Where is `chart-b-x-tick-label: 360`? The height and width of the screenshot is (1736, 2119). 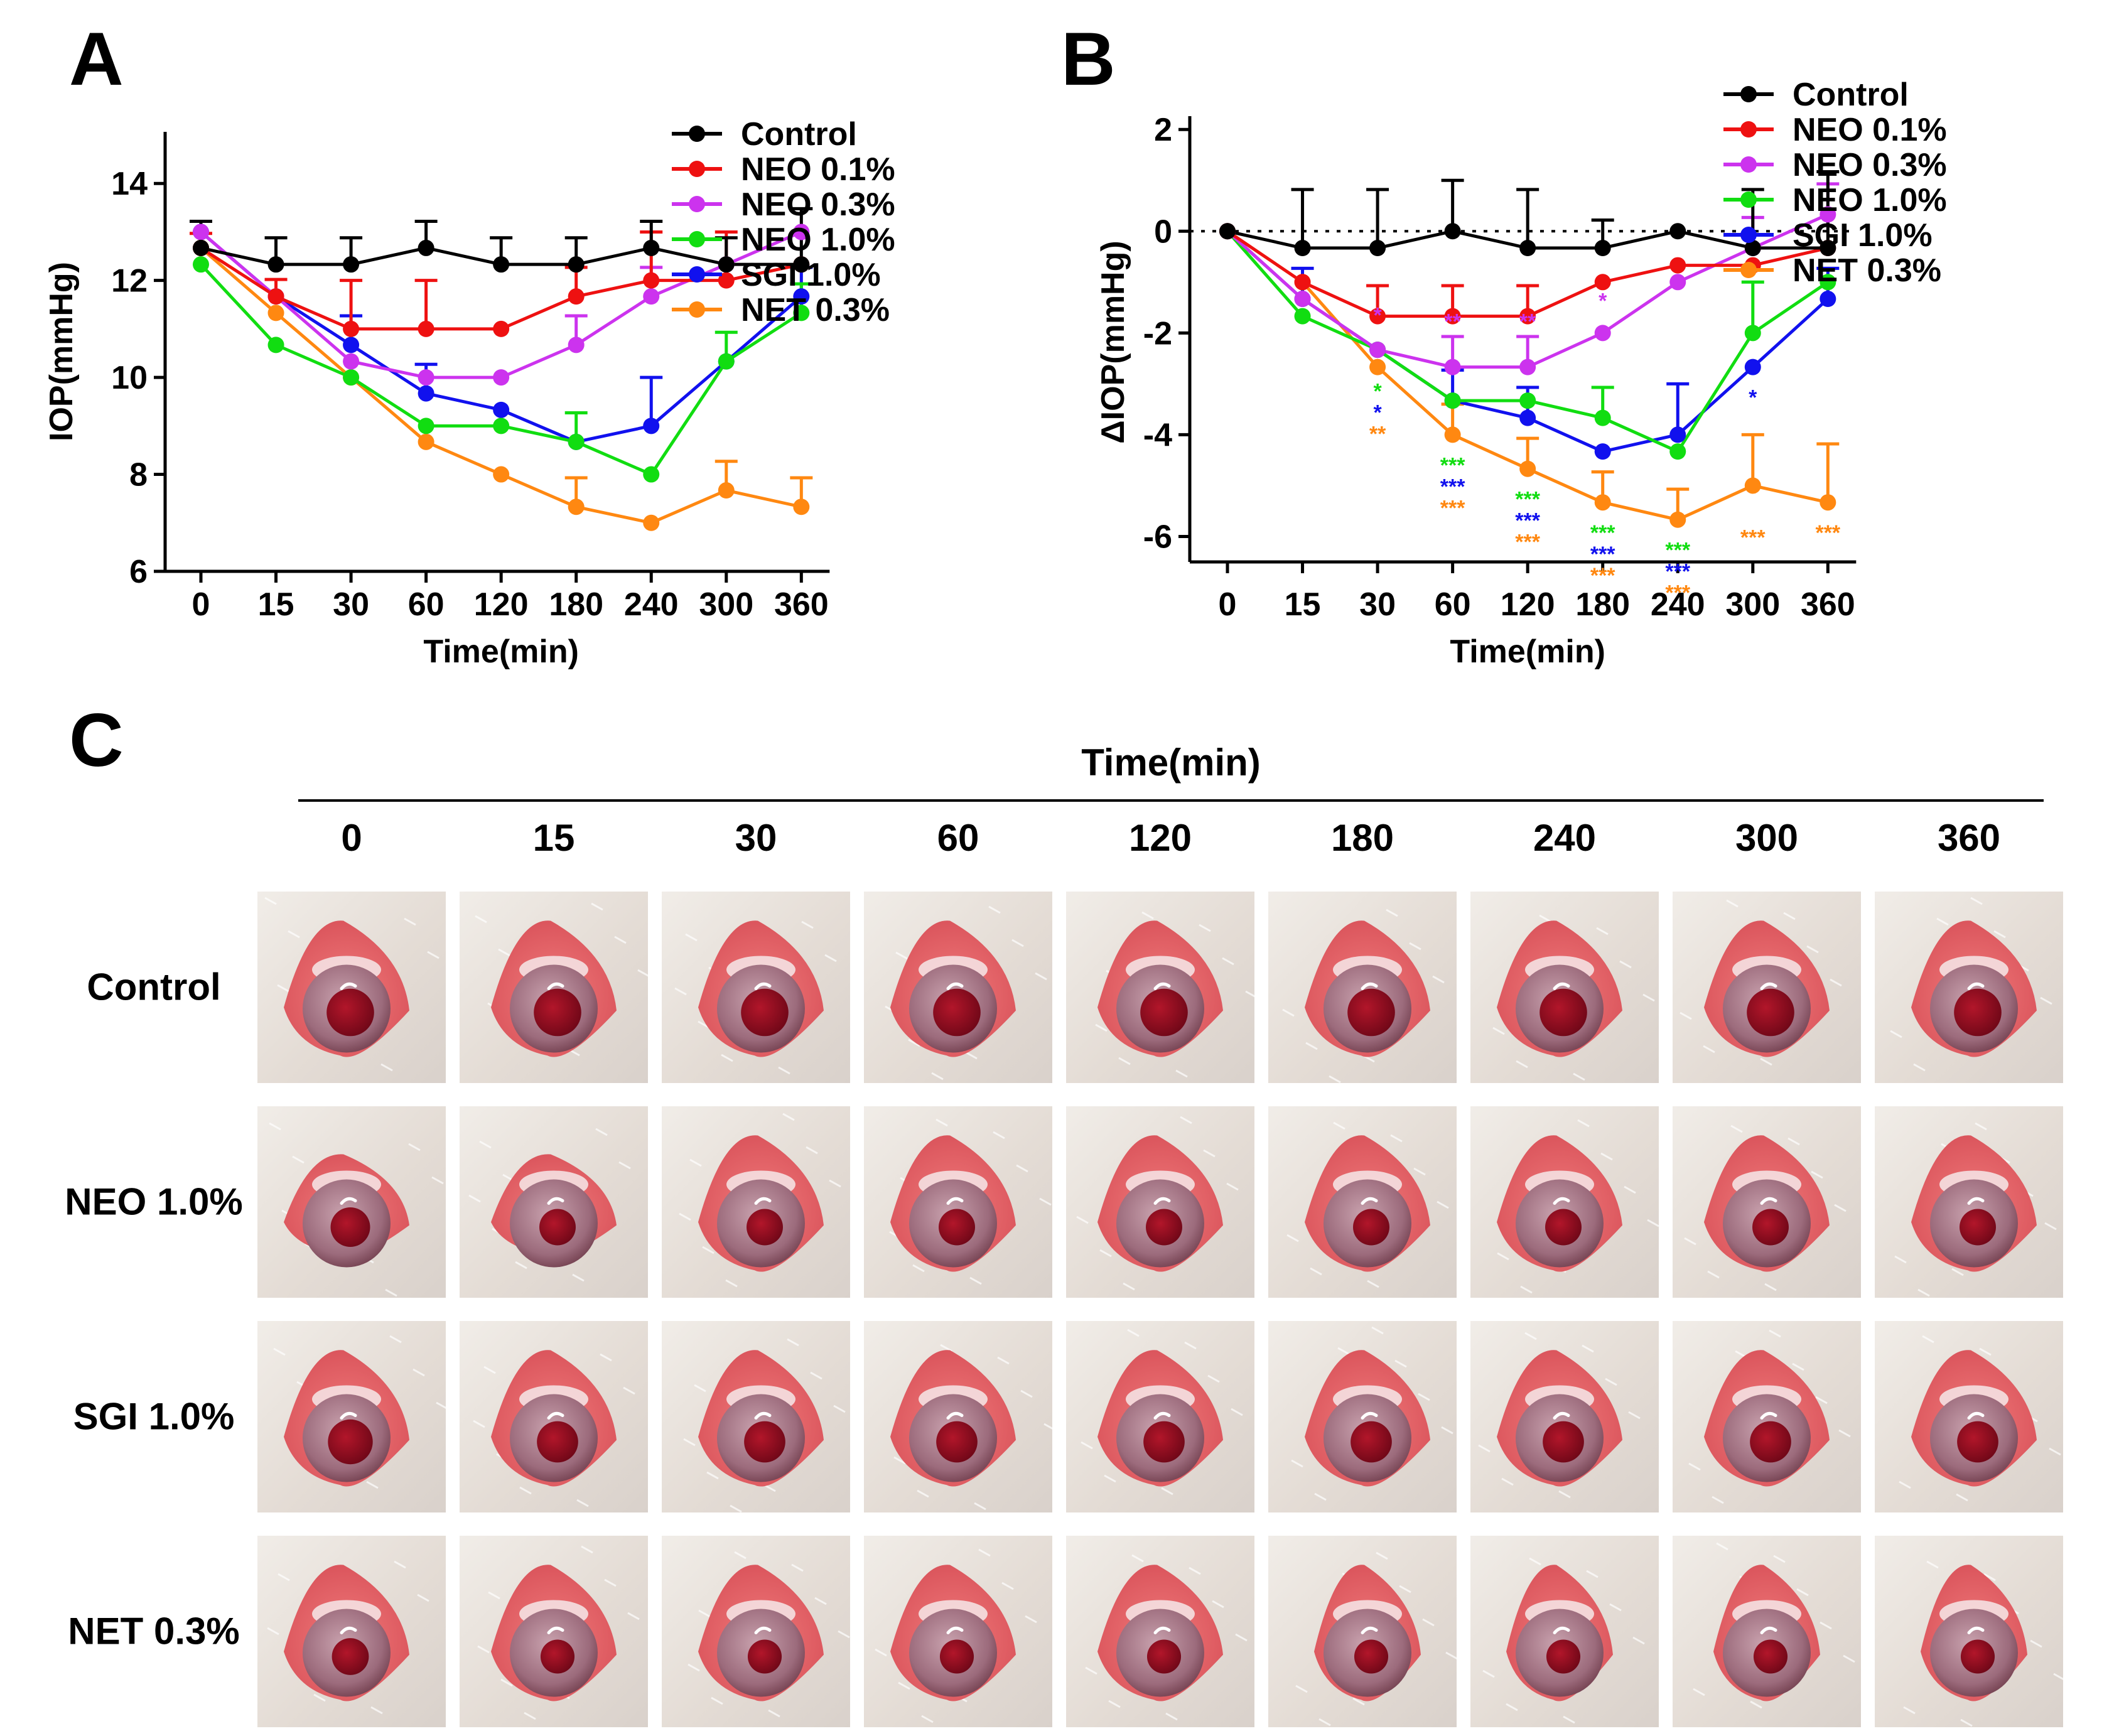 chart-b-x-tick-label: 360 is located at coordinates (1828, 604).